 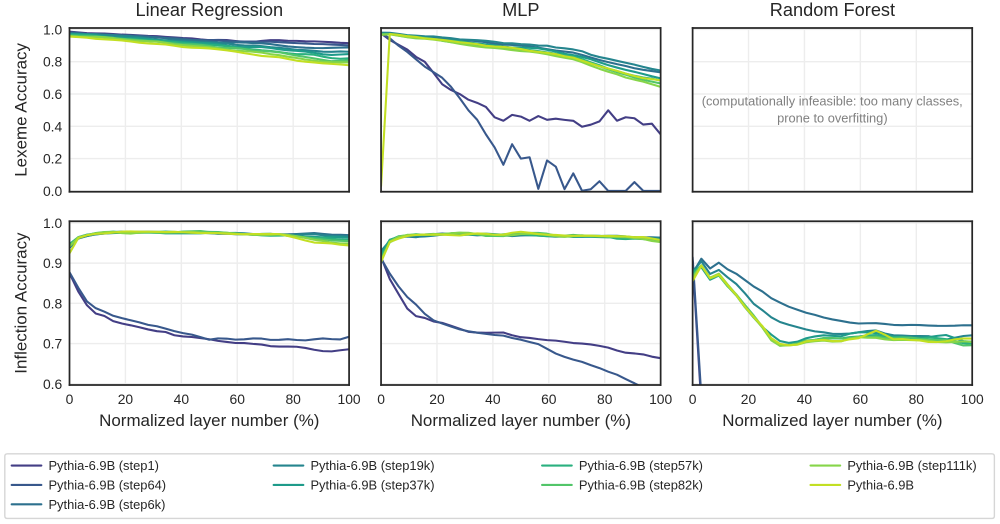 What do you see at coordinates (53, 126) in the screenshot?
I see `svg-text: 0.4` at bounding box center [53, 126].